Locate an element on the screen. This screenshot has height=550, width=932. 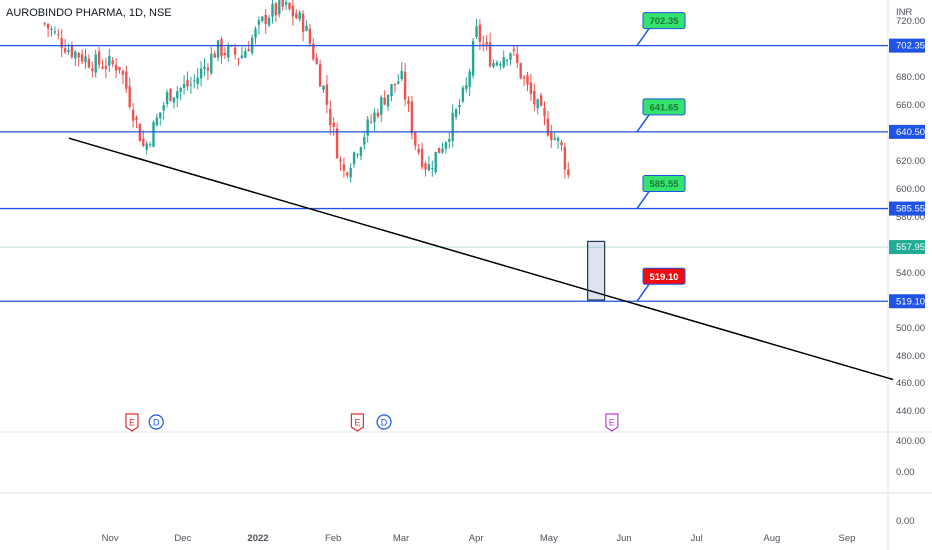
highlight-box is located at coordinates (596, 270).